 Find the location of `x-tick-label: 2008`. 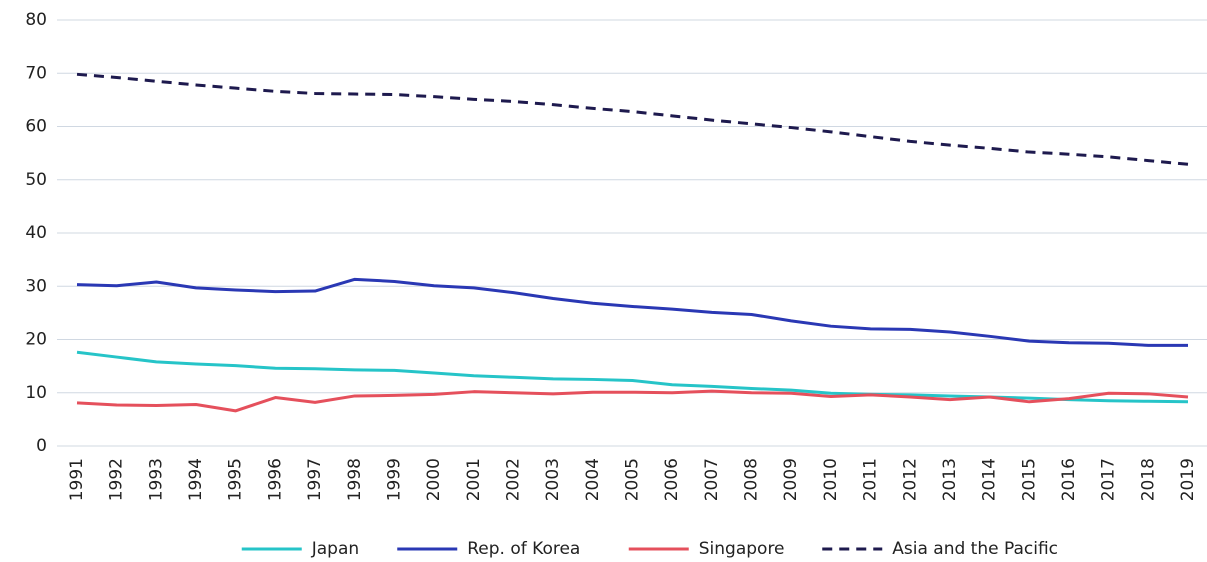

x-tick-label: 2008 is located at coordinates (752, 479).